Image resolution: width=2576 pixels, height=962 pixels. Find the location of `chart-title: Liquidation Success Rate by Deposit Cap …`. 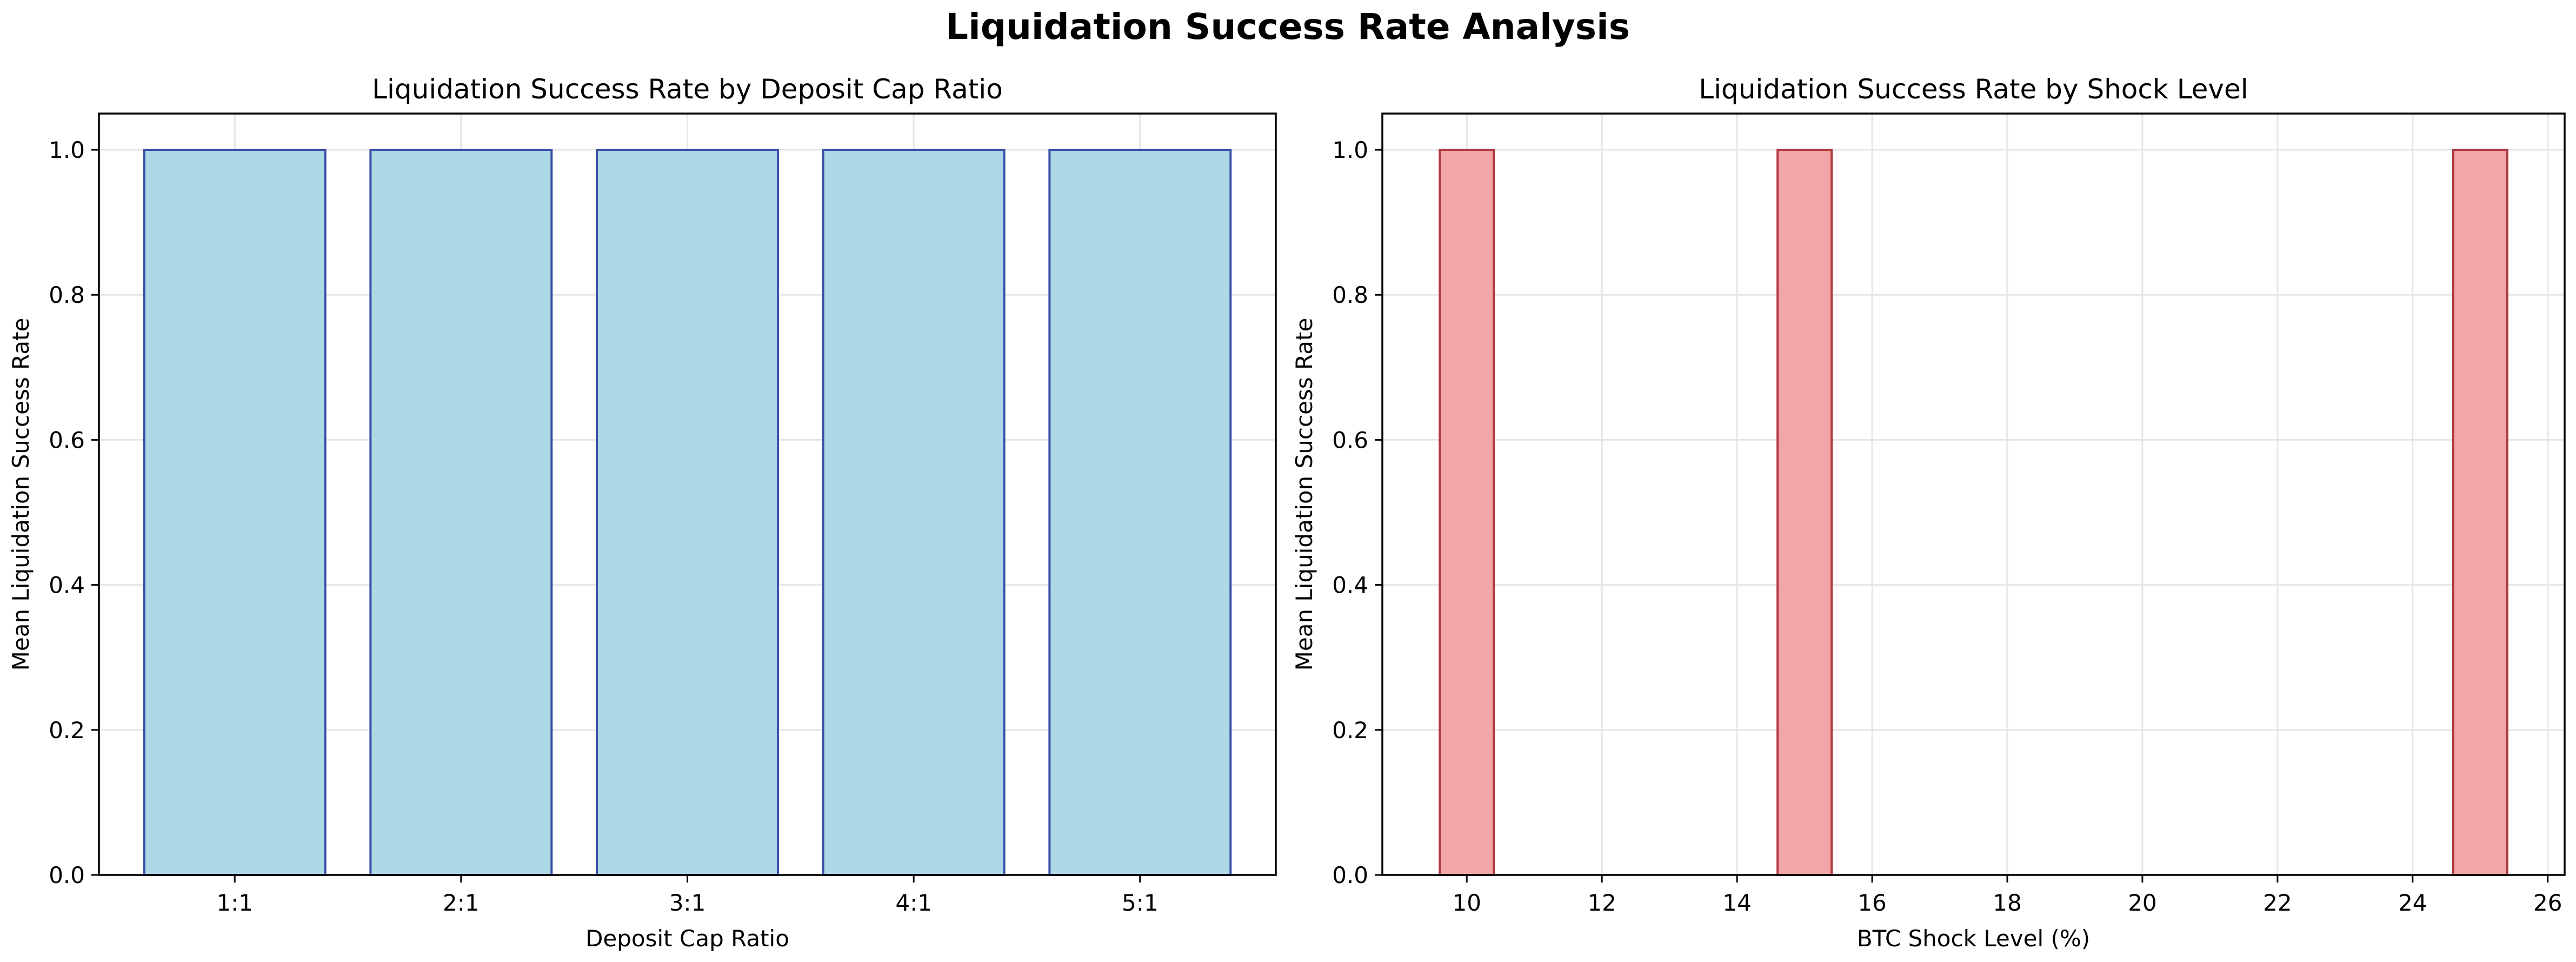

chart-title: Liquidation Success Rate by Deposit Cap … is located at coordinates (687, 89).